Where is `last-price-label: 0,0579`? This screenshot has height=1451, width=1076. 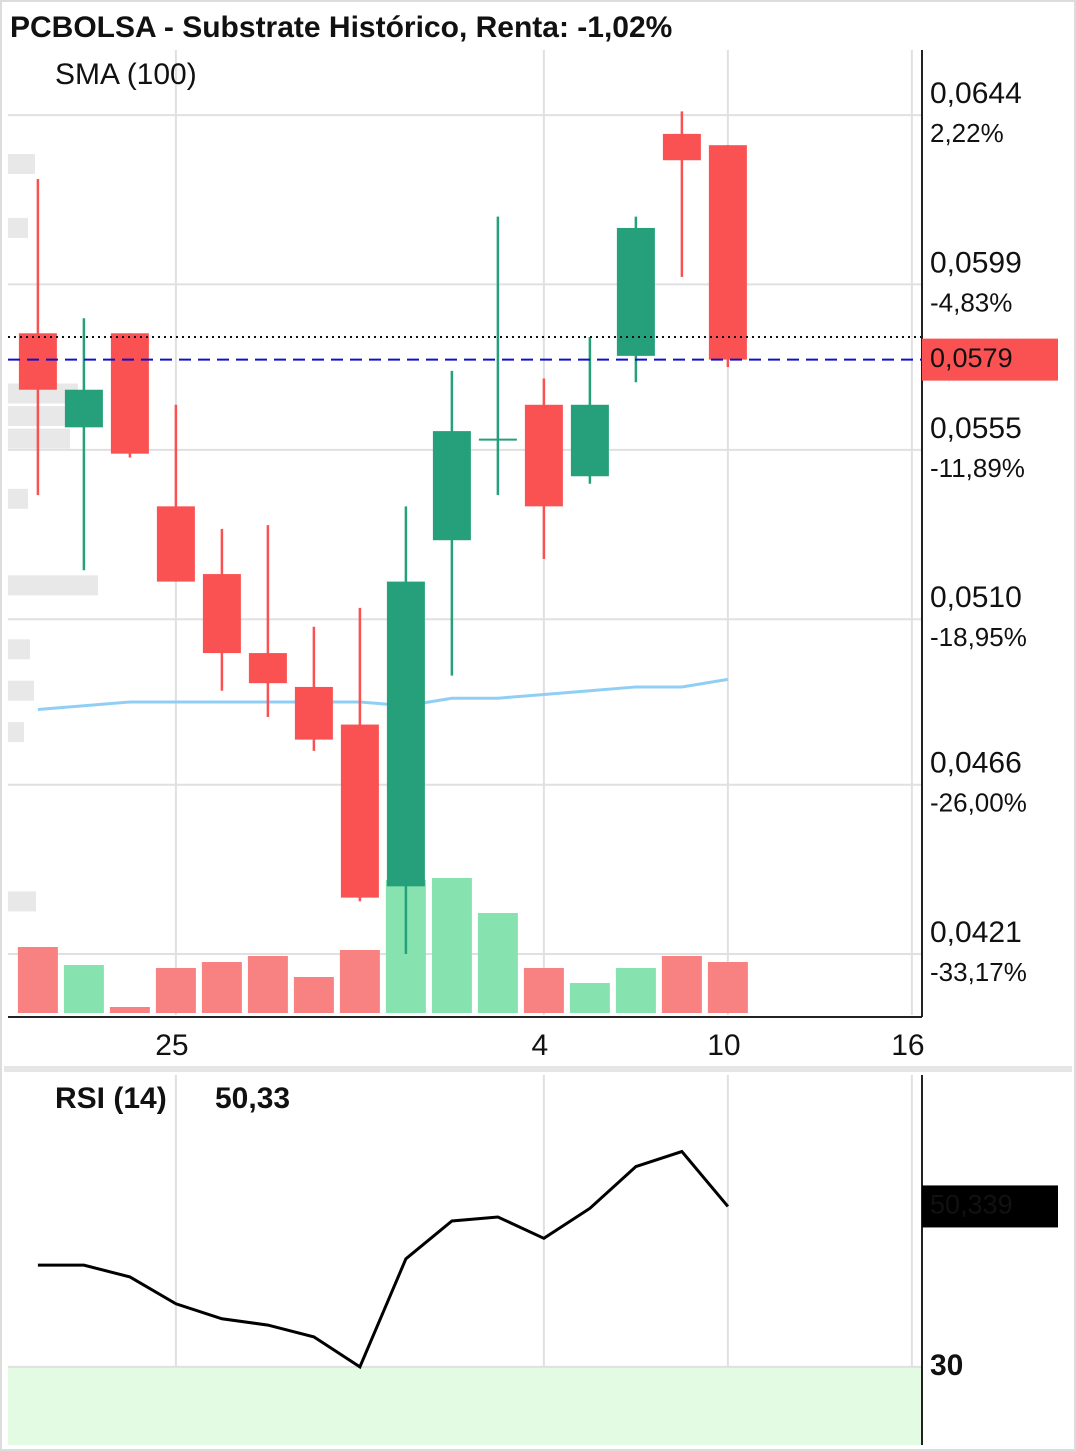
last-price-label: 0,0579 is located at coordinates (971, 358).